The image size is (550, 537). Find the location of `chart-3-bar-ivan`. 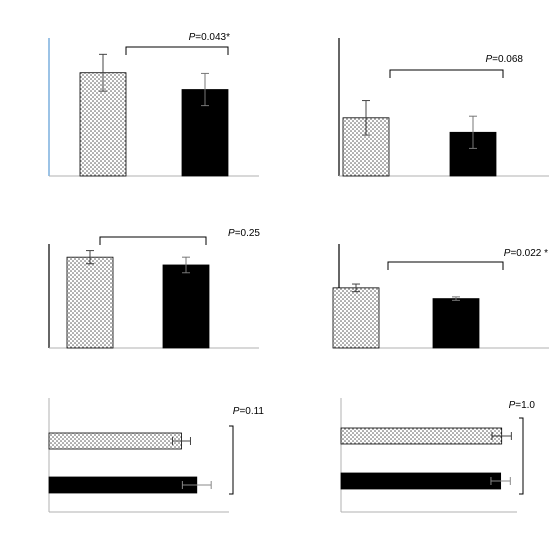

chart-3-bar-ivan is located at coordinates (356, 318).